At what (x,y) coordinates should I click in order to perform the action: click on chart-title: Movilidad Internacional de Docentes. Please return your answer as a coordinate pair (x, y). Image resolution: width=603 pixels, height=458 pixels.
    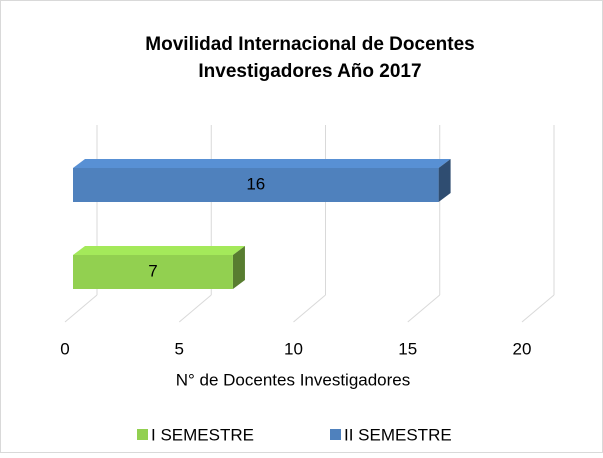
    Looking at the image, I should click on (309, 44).